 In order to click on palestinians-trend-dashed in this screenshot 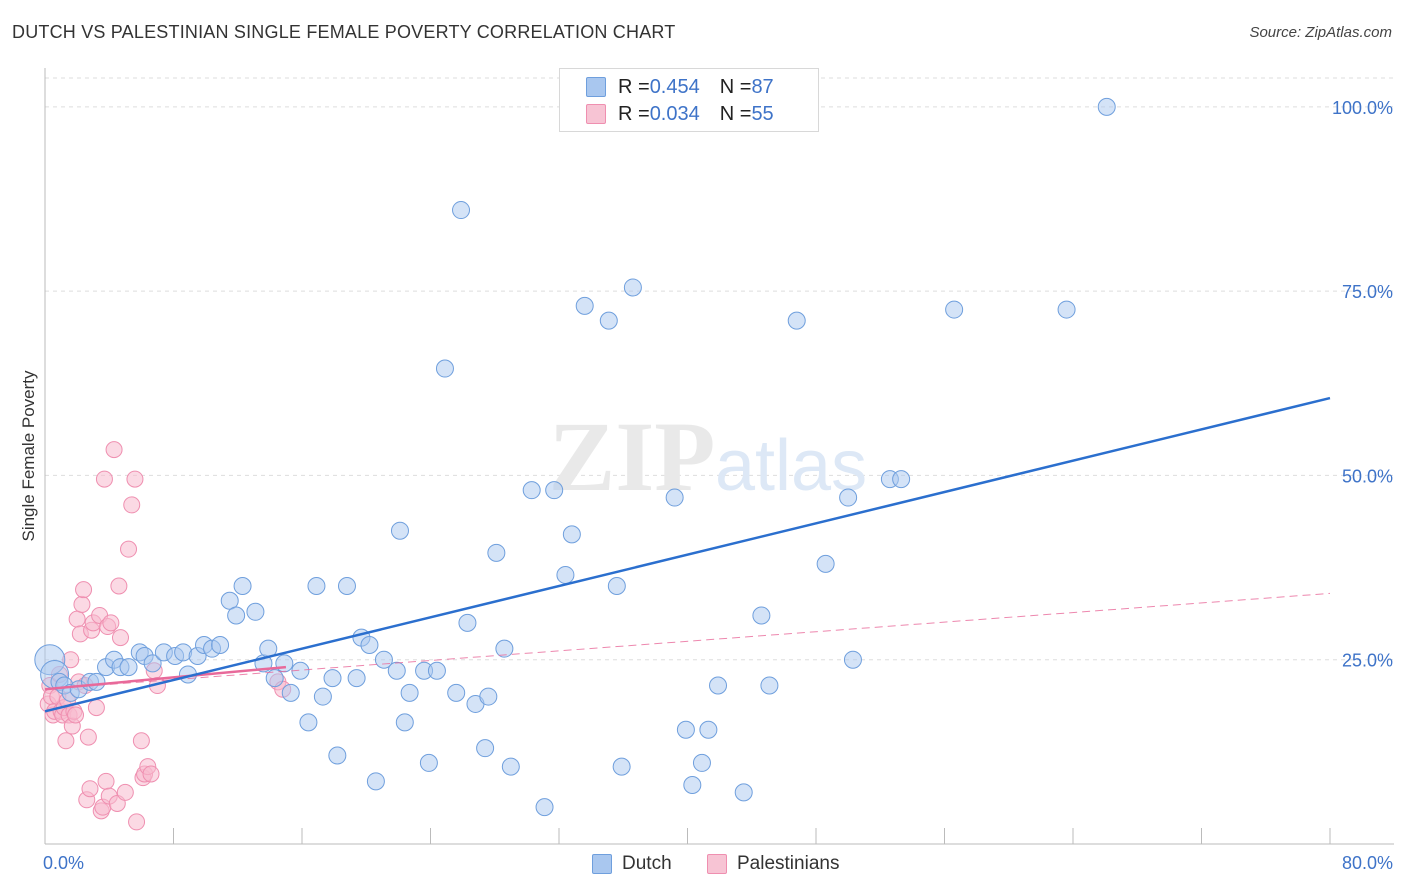, I will do `click(687, 641)`.